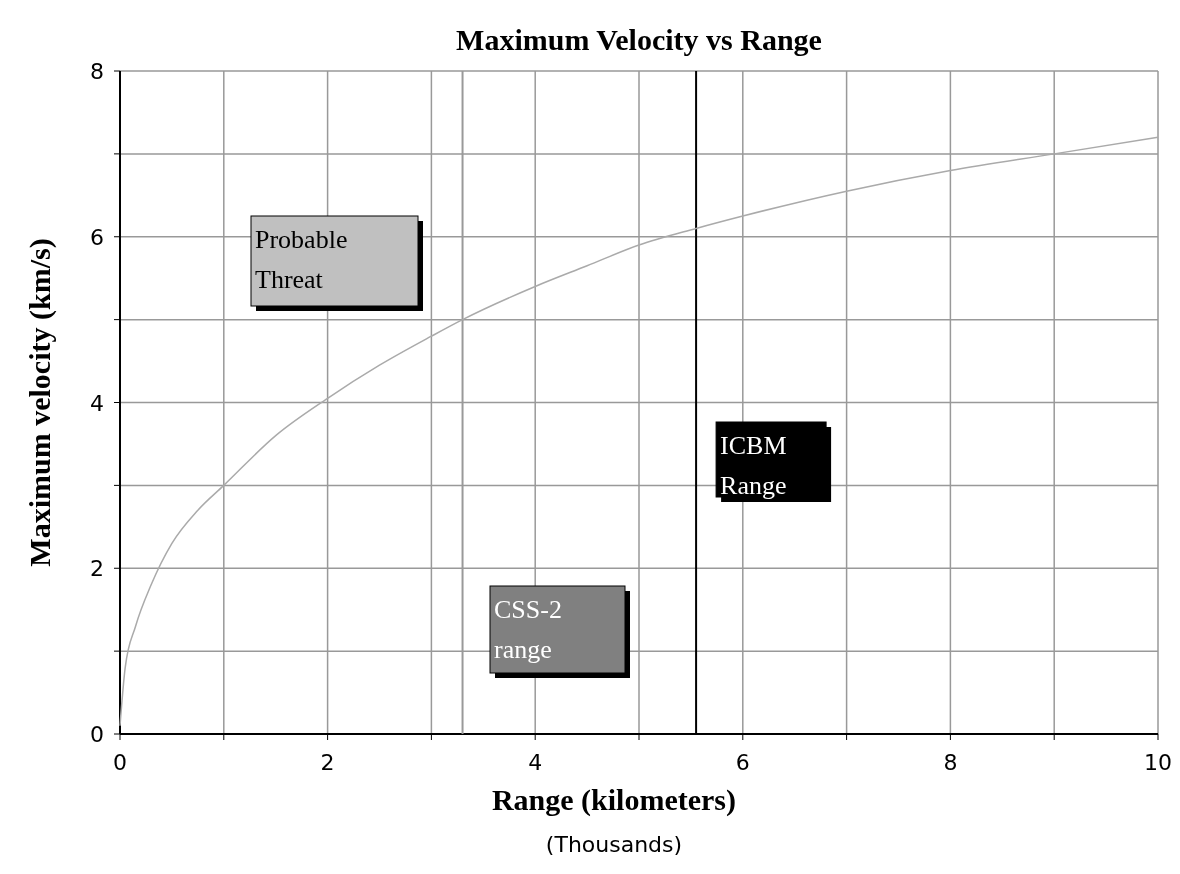  Describe the element at coordinates (97, 71) in the screenshot. I see `y-tick-label: 8` at that location.